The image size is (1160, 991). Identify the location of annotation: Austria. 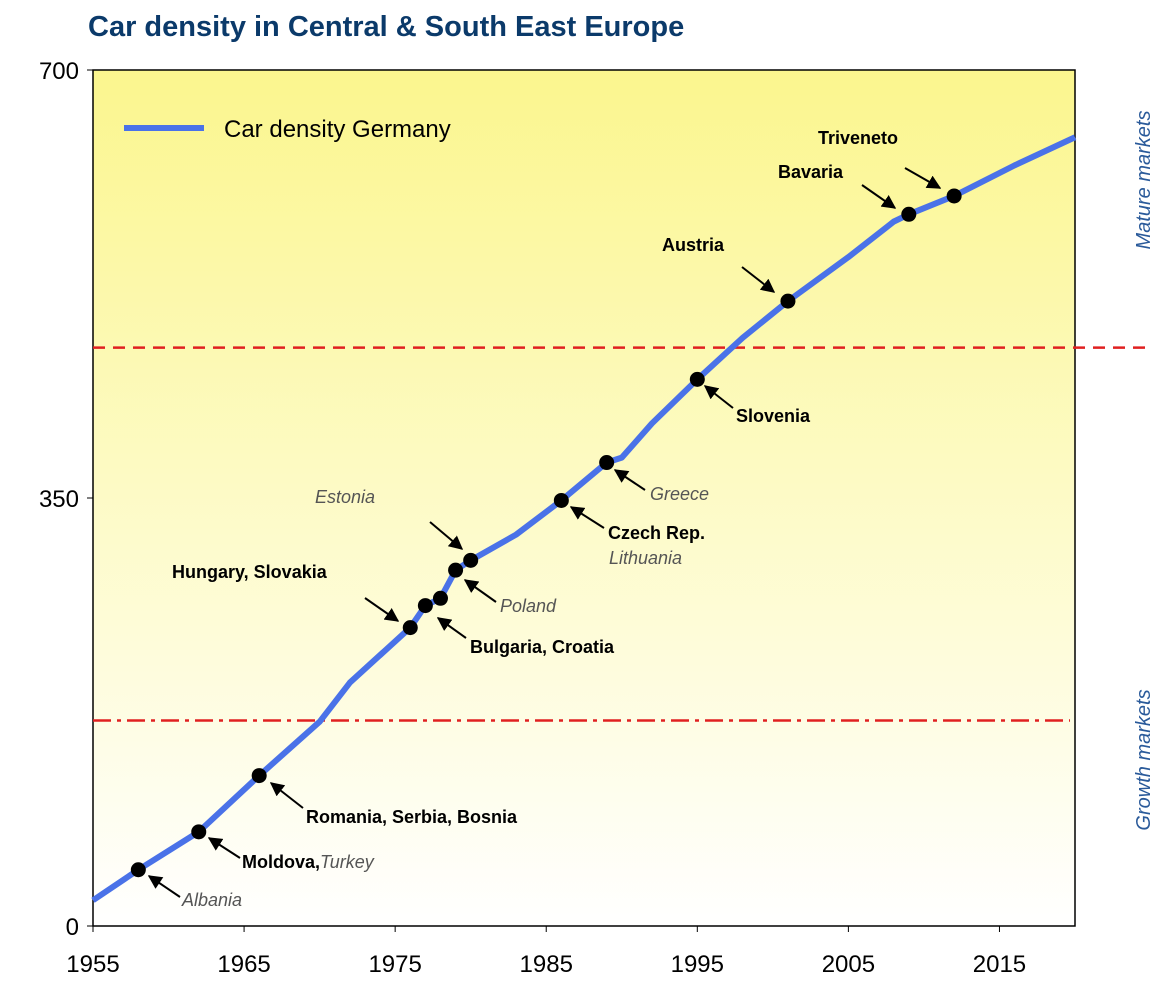
(693, 245).